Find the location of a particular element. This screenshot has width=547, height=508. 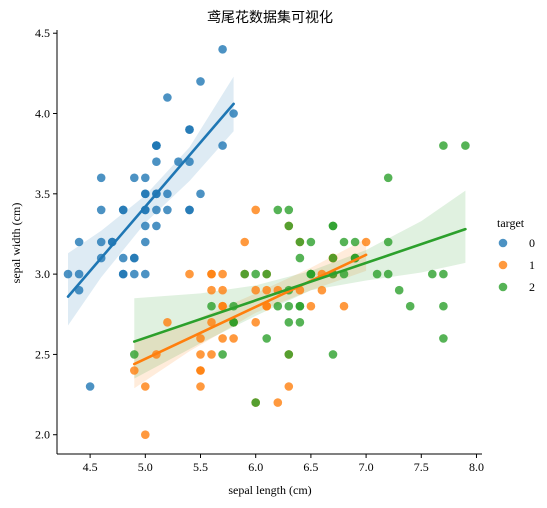

legend-label-1: 1 is located at coordinates (532, 265).